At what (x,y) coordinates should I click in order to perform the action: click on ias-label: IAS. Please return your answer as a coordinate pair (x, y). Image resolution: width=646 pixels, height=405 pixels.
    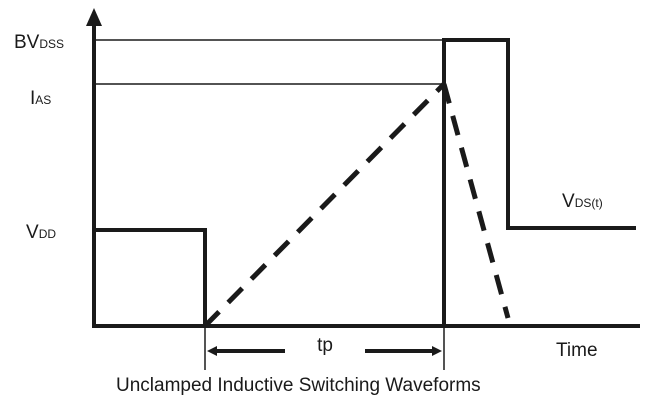
    Looking at the image, I should click on (40, 98).